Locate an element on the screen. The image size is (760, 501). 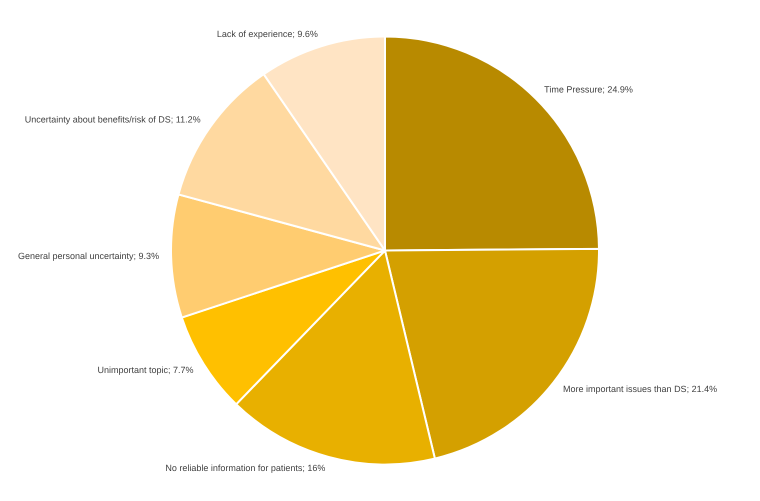
slice-label: General personal uncertainty; 9.3% is located at coordinates (89, 256).